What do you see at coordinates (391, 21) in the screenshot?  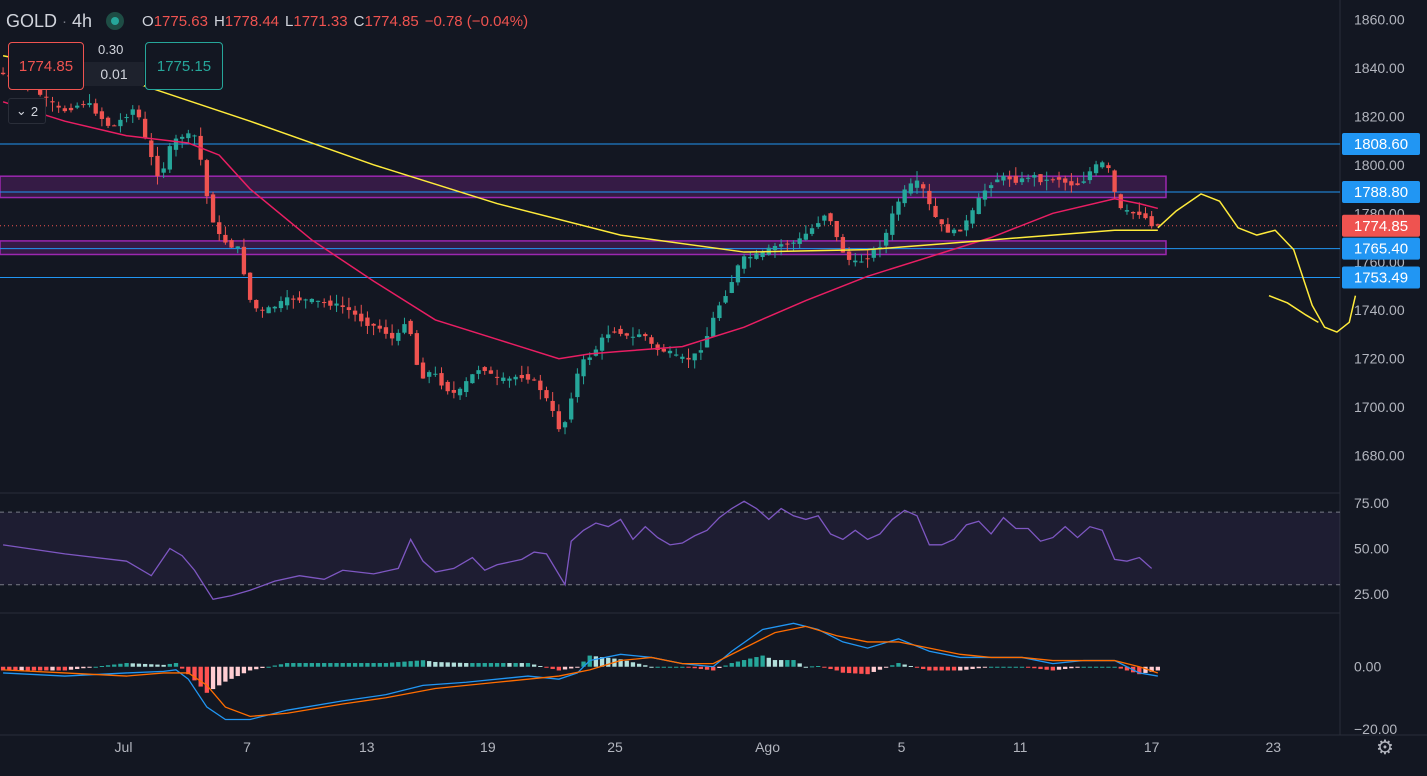 I see `close-value: 1774.85` at bounding box center [391, 21].